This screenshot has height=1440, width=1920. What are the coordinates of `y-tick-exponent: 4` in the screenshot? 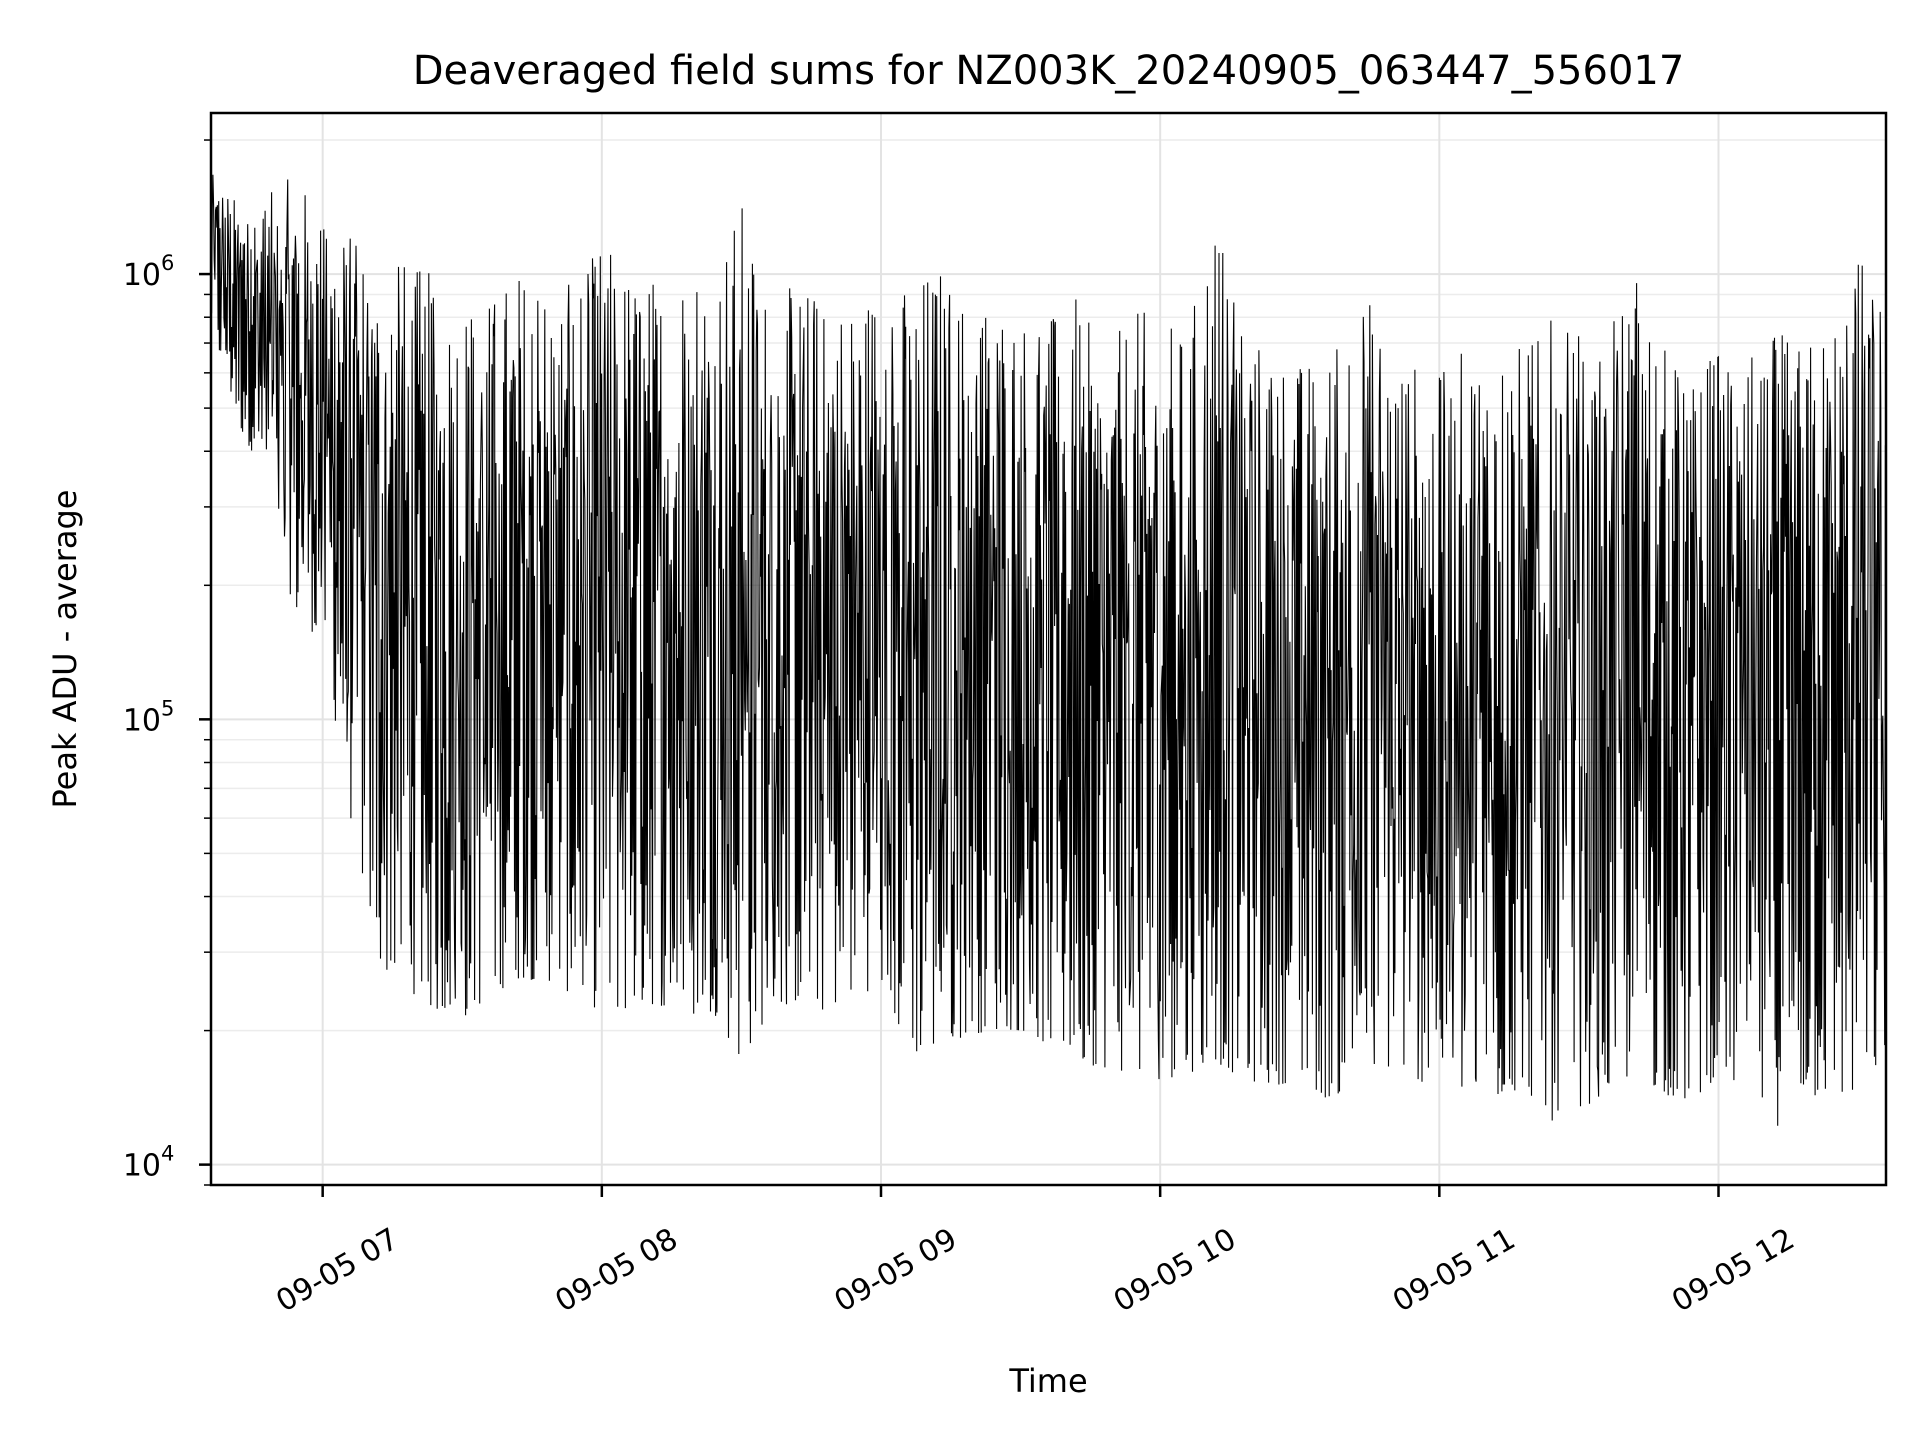 It's located at (167, 1154).